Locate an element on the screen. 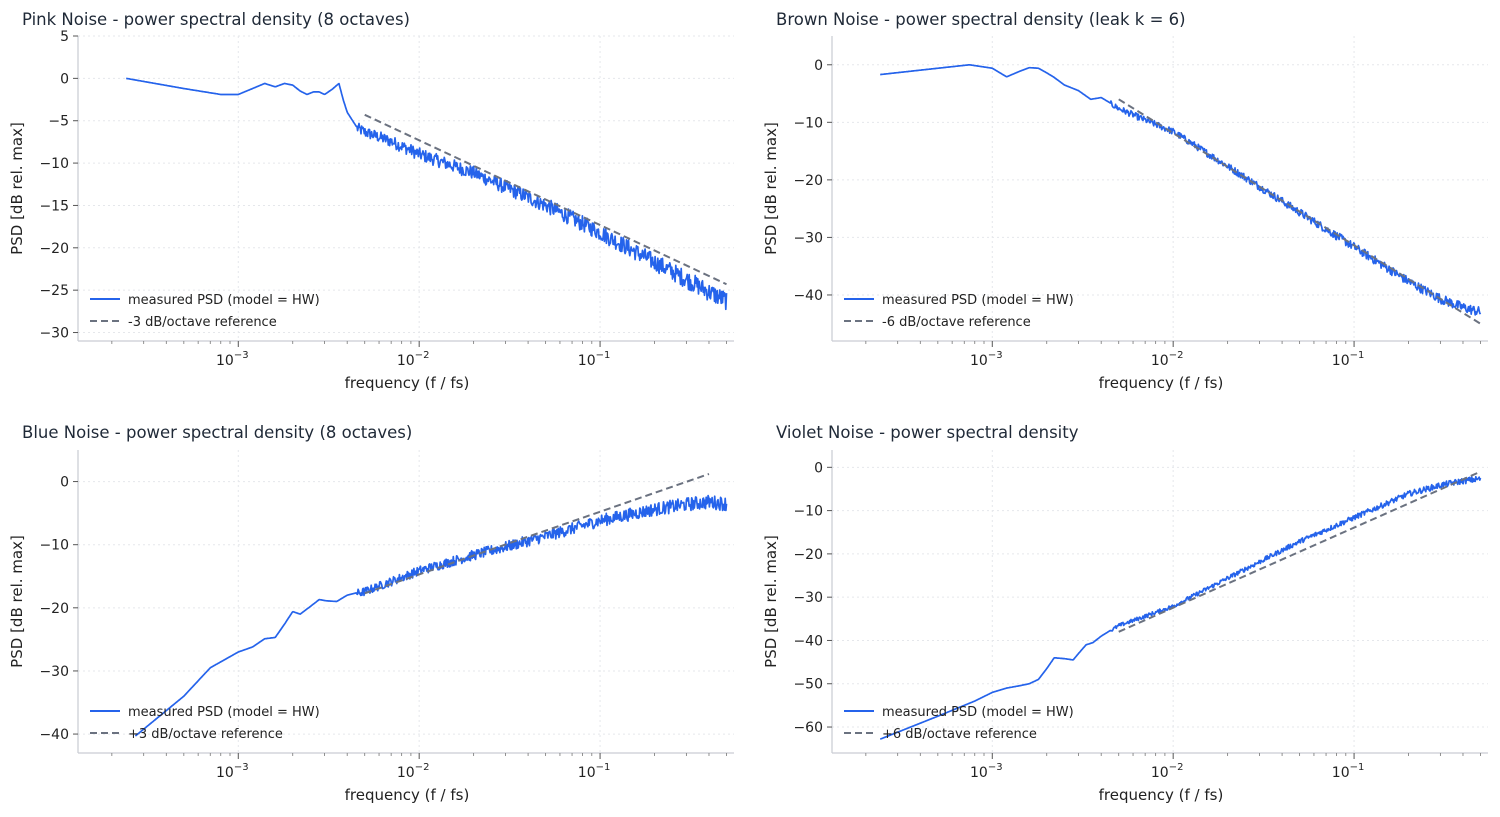 Image resolution: width=1500 pixels, height=817 pixels. y-tick-label: −5 is located at coordinates (58, 122).